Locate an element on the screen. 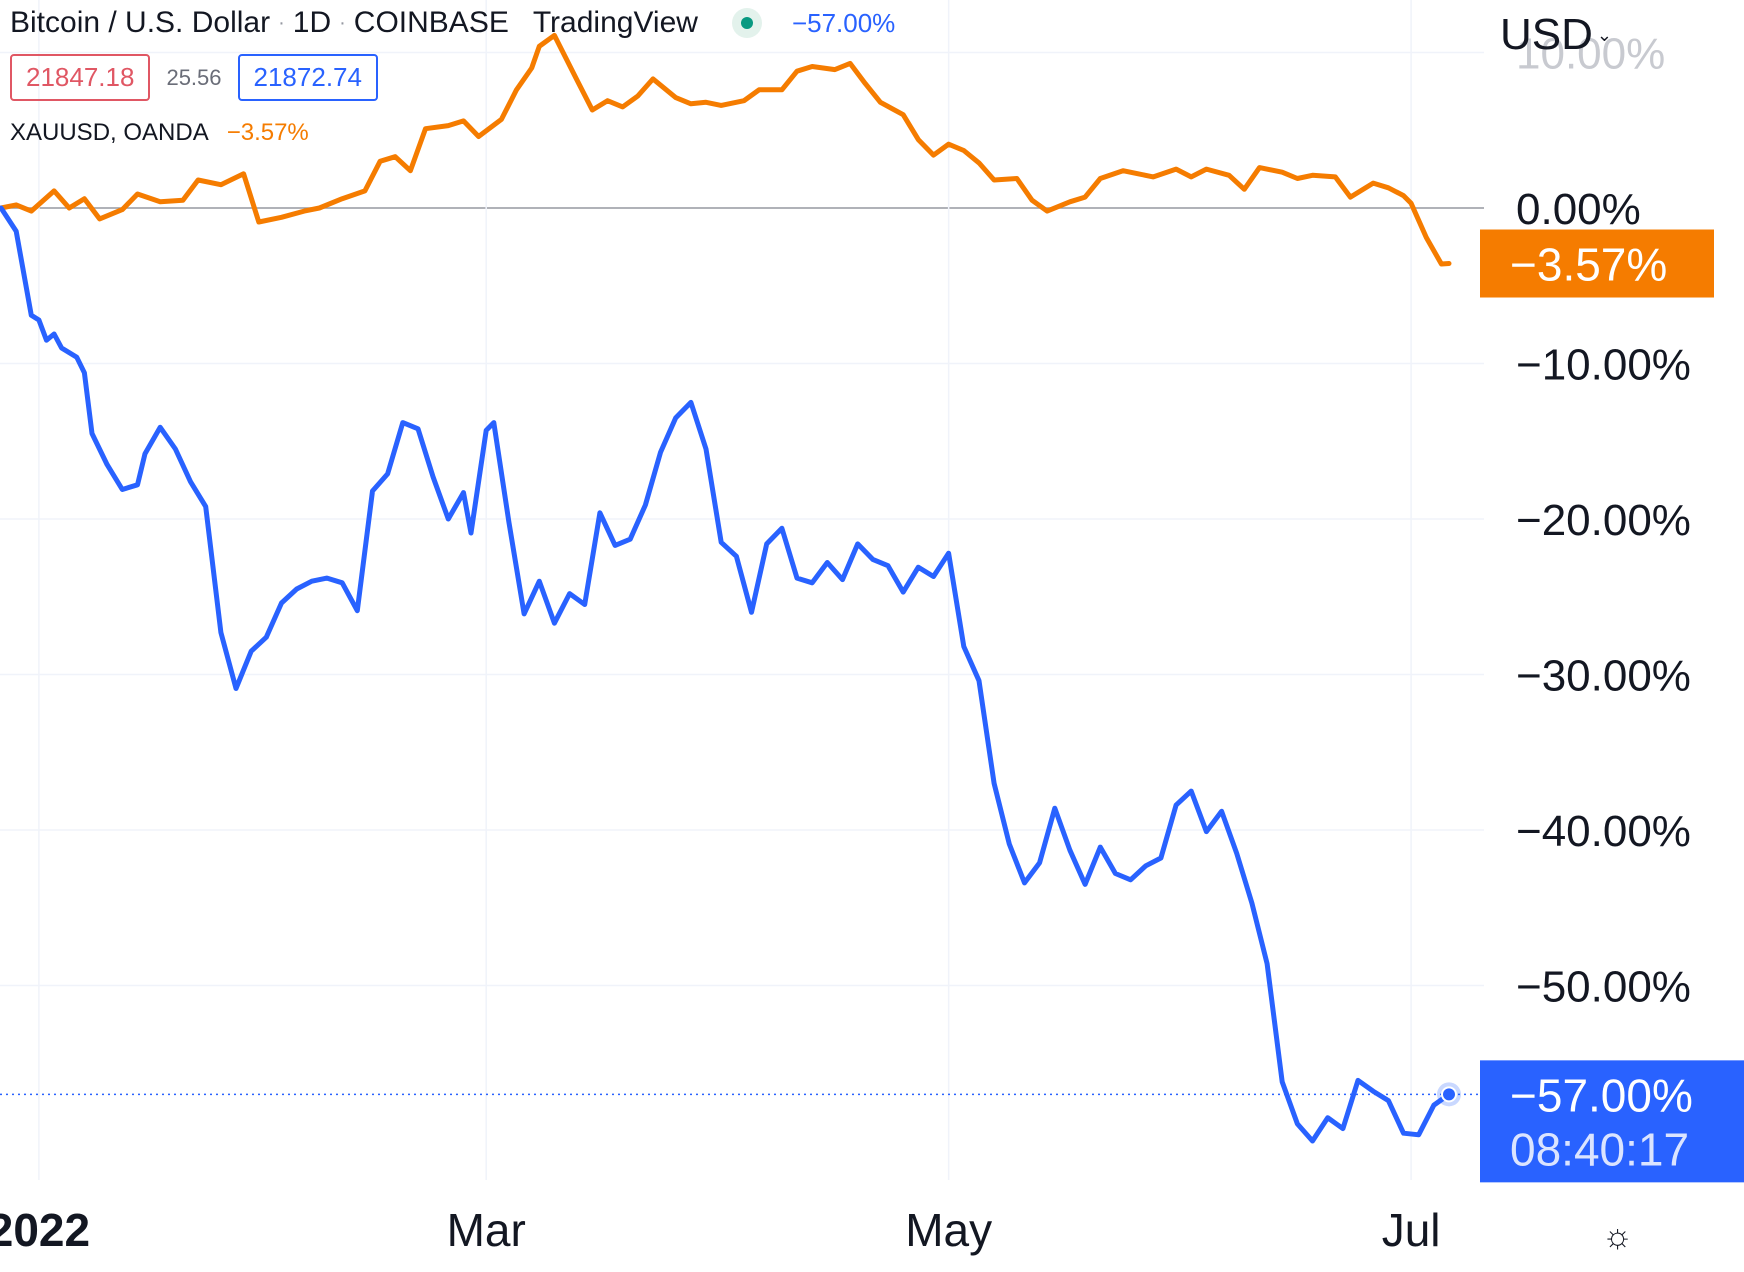 The height and width of the screenshot is (1272, 1744). y-tick-label: −30.00% is located at coordinates (1603, 676).